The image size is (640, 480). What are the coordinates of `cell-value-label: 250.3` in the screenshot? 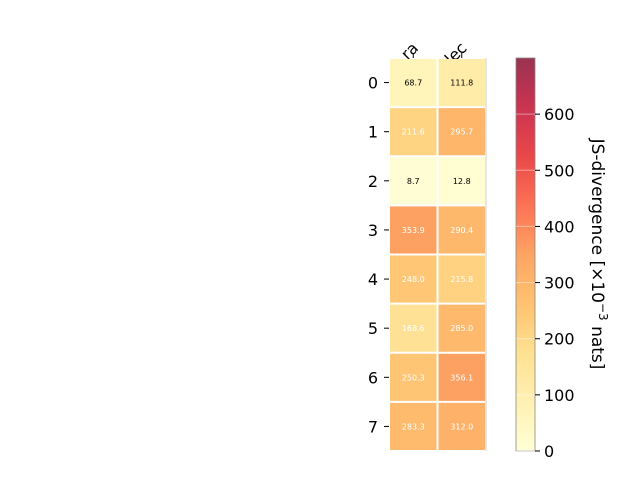 It's located at (413, 377).